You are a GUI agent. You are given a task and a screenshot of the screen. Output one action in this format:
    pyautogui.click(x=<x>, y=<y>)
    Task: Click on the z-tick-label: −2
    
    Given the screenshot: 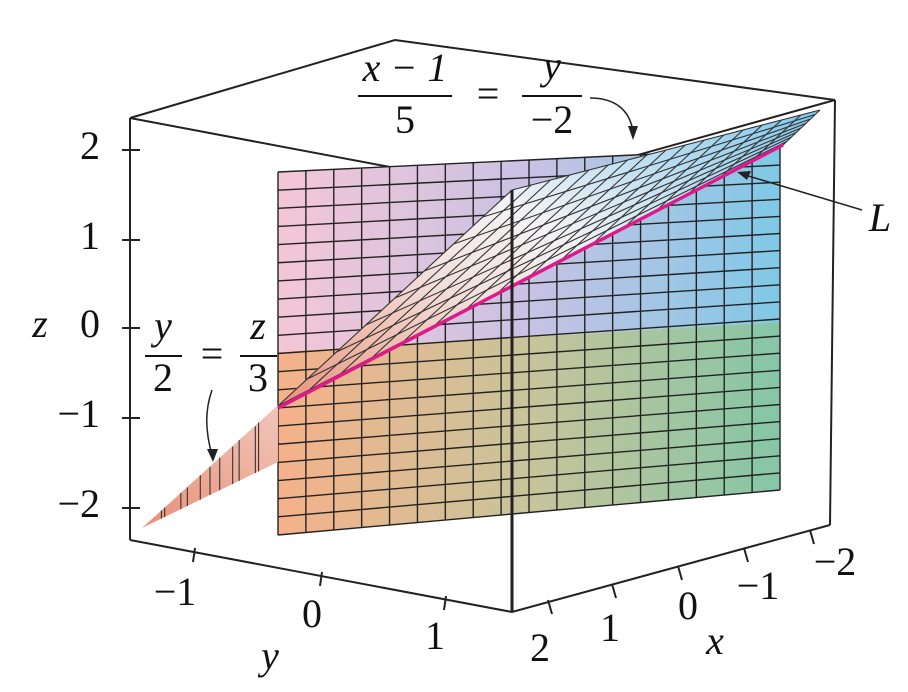 What is the action you would take?
    pyautogui.click(x=78, y=503)
    